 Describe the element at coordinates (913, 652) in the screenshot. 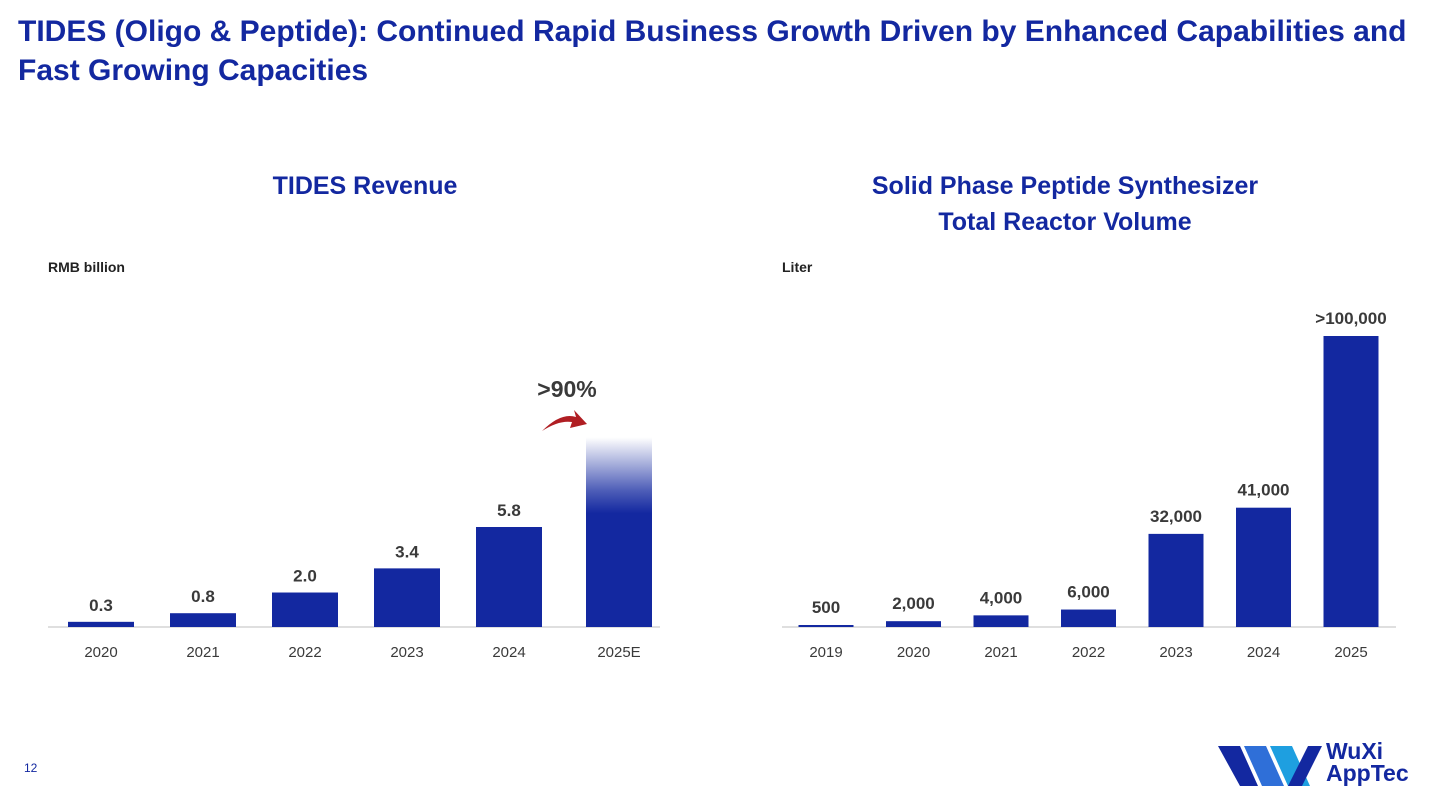

I see `reactor-tick-2020: 2020` at that location.